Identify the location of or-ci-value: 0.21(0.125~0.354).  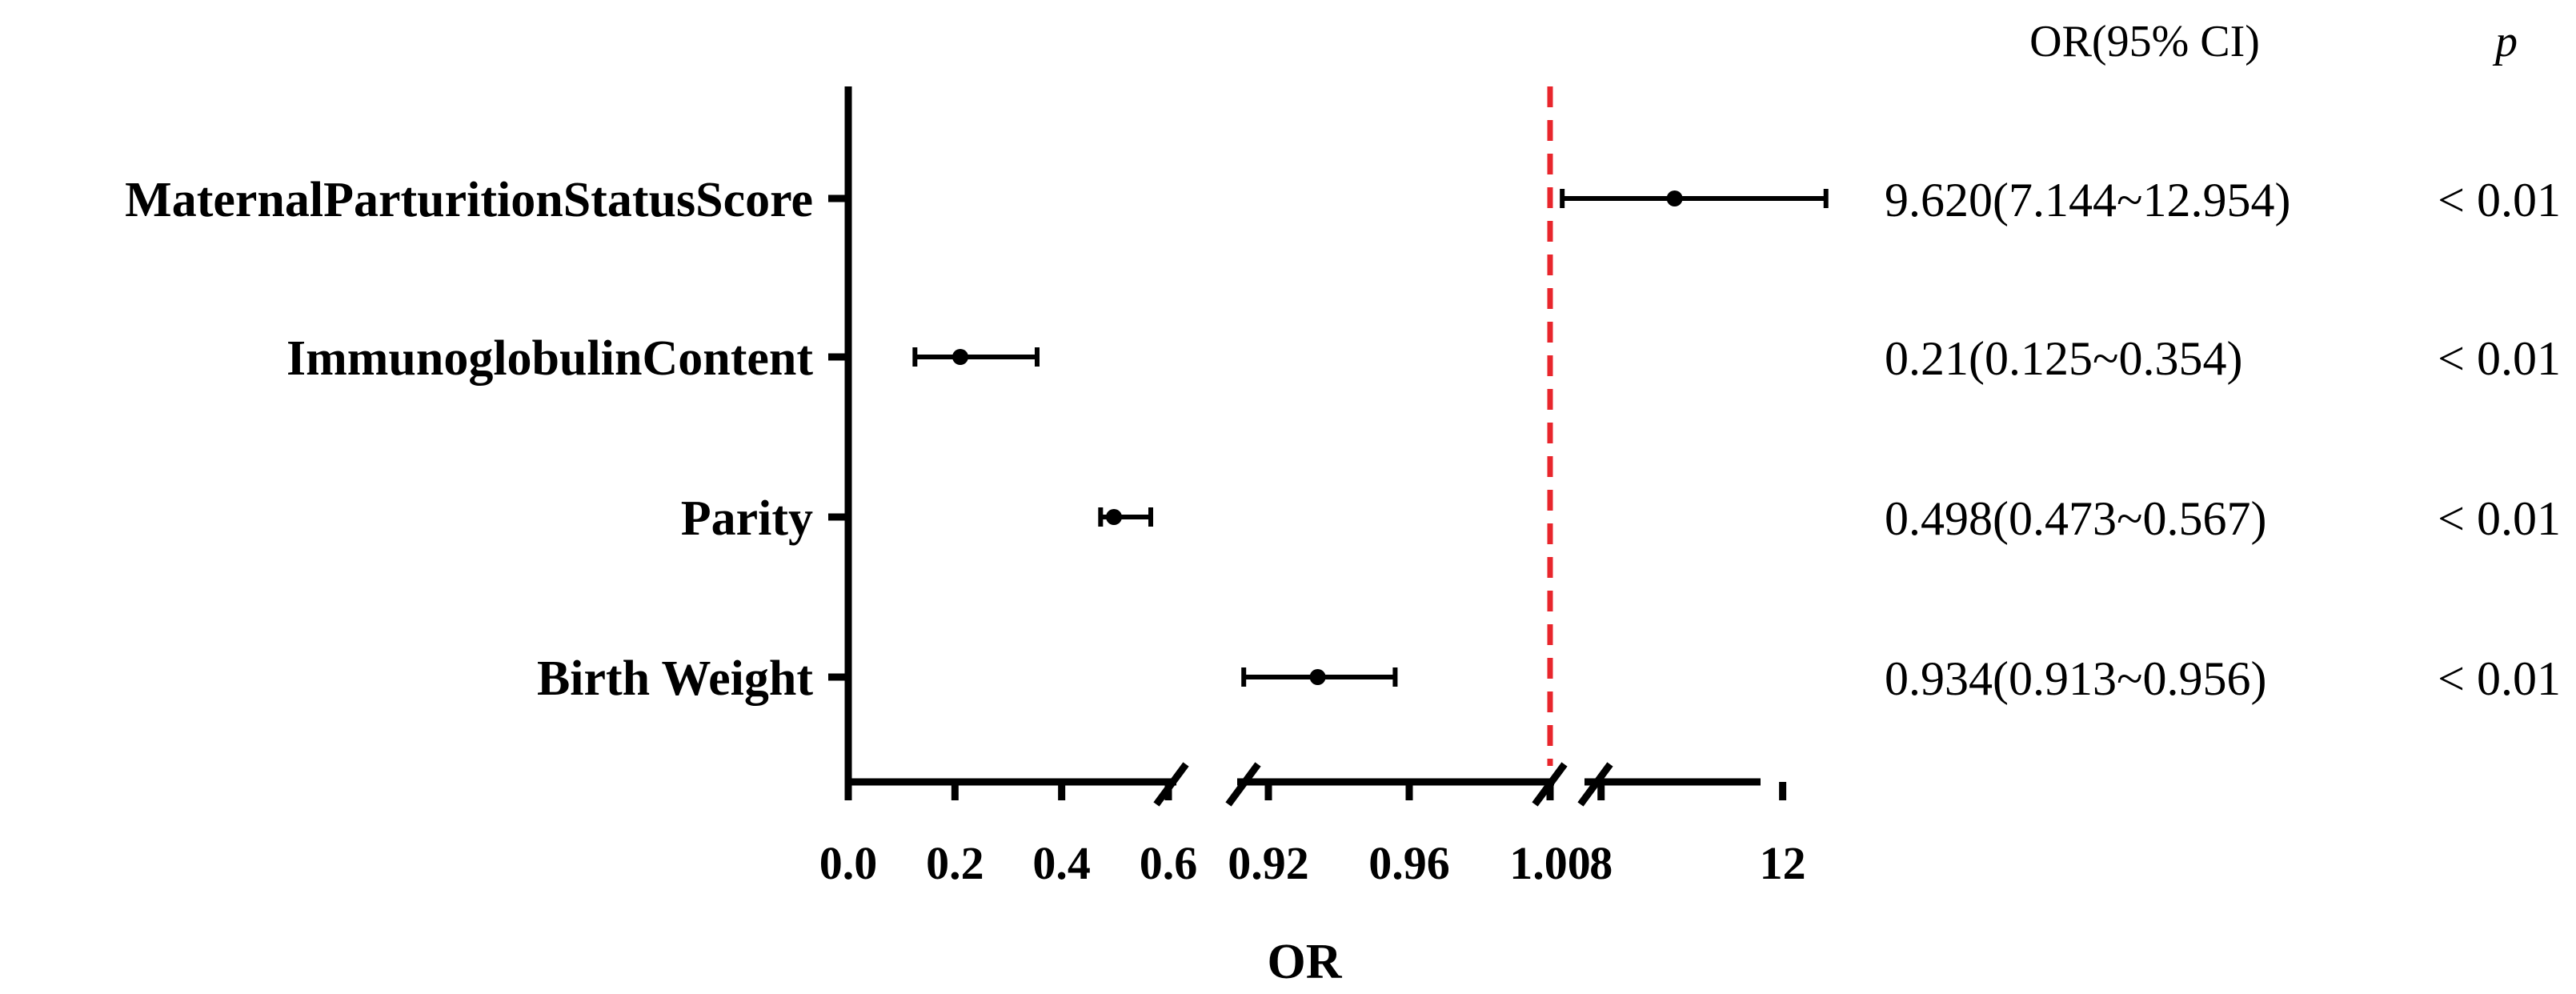
(2063, 359).